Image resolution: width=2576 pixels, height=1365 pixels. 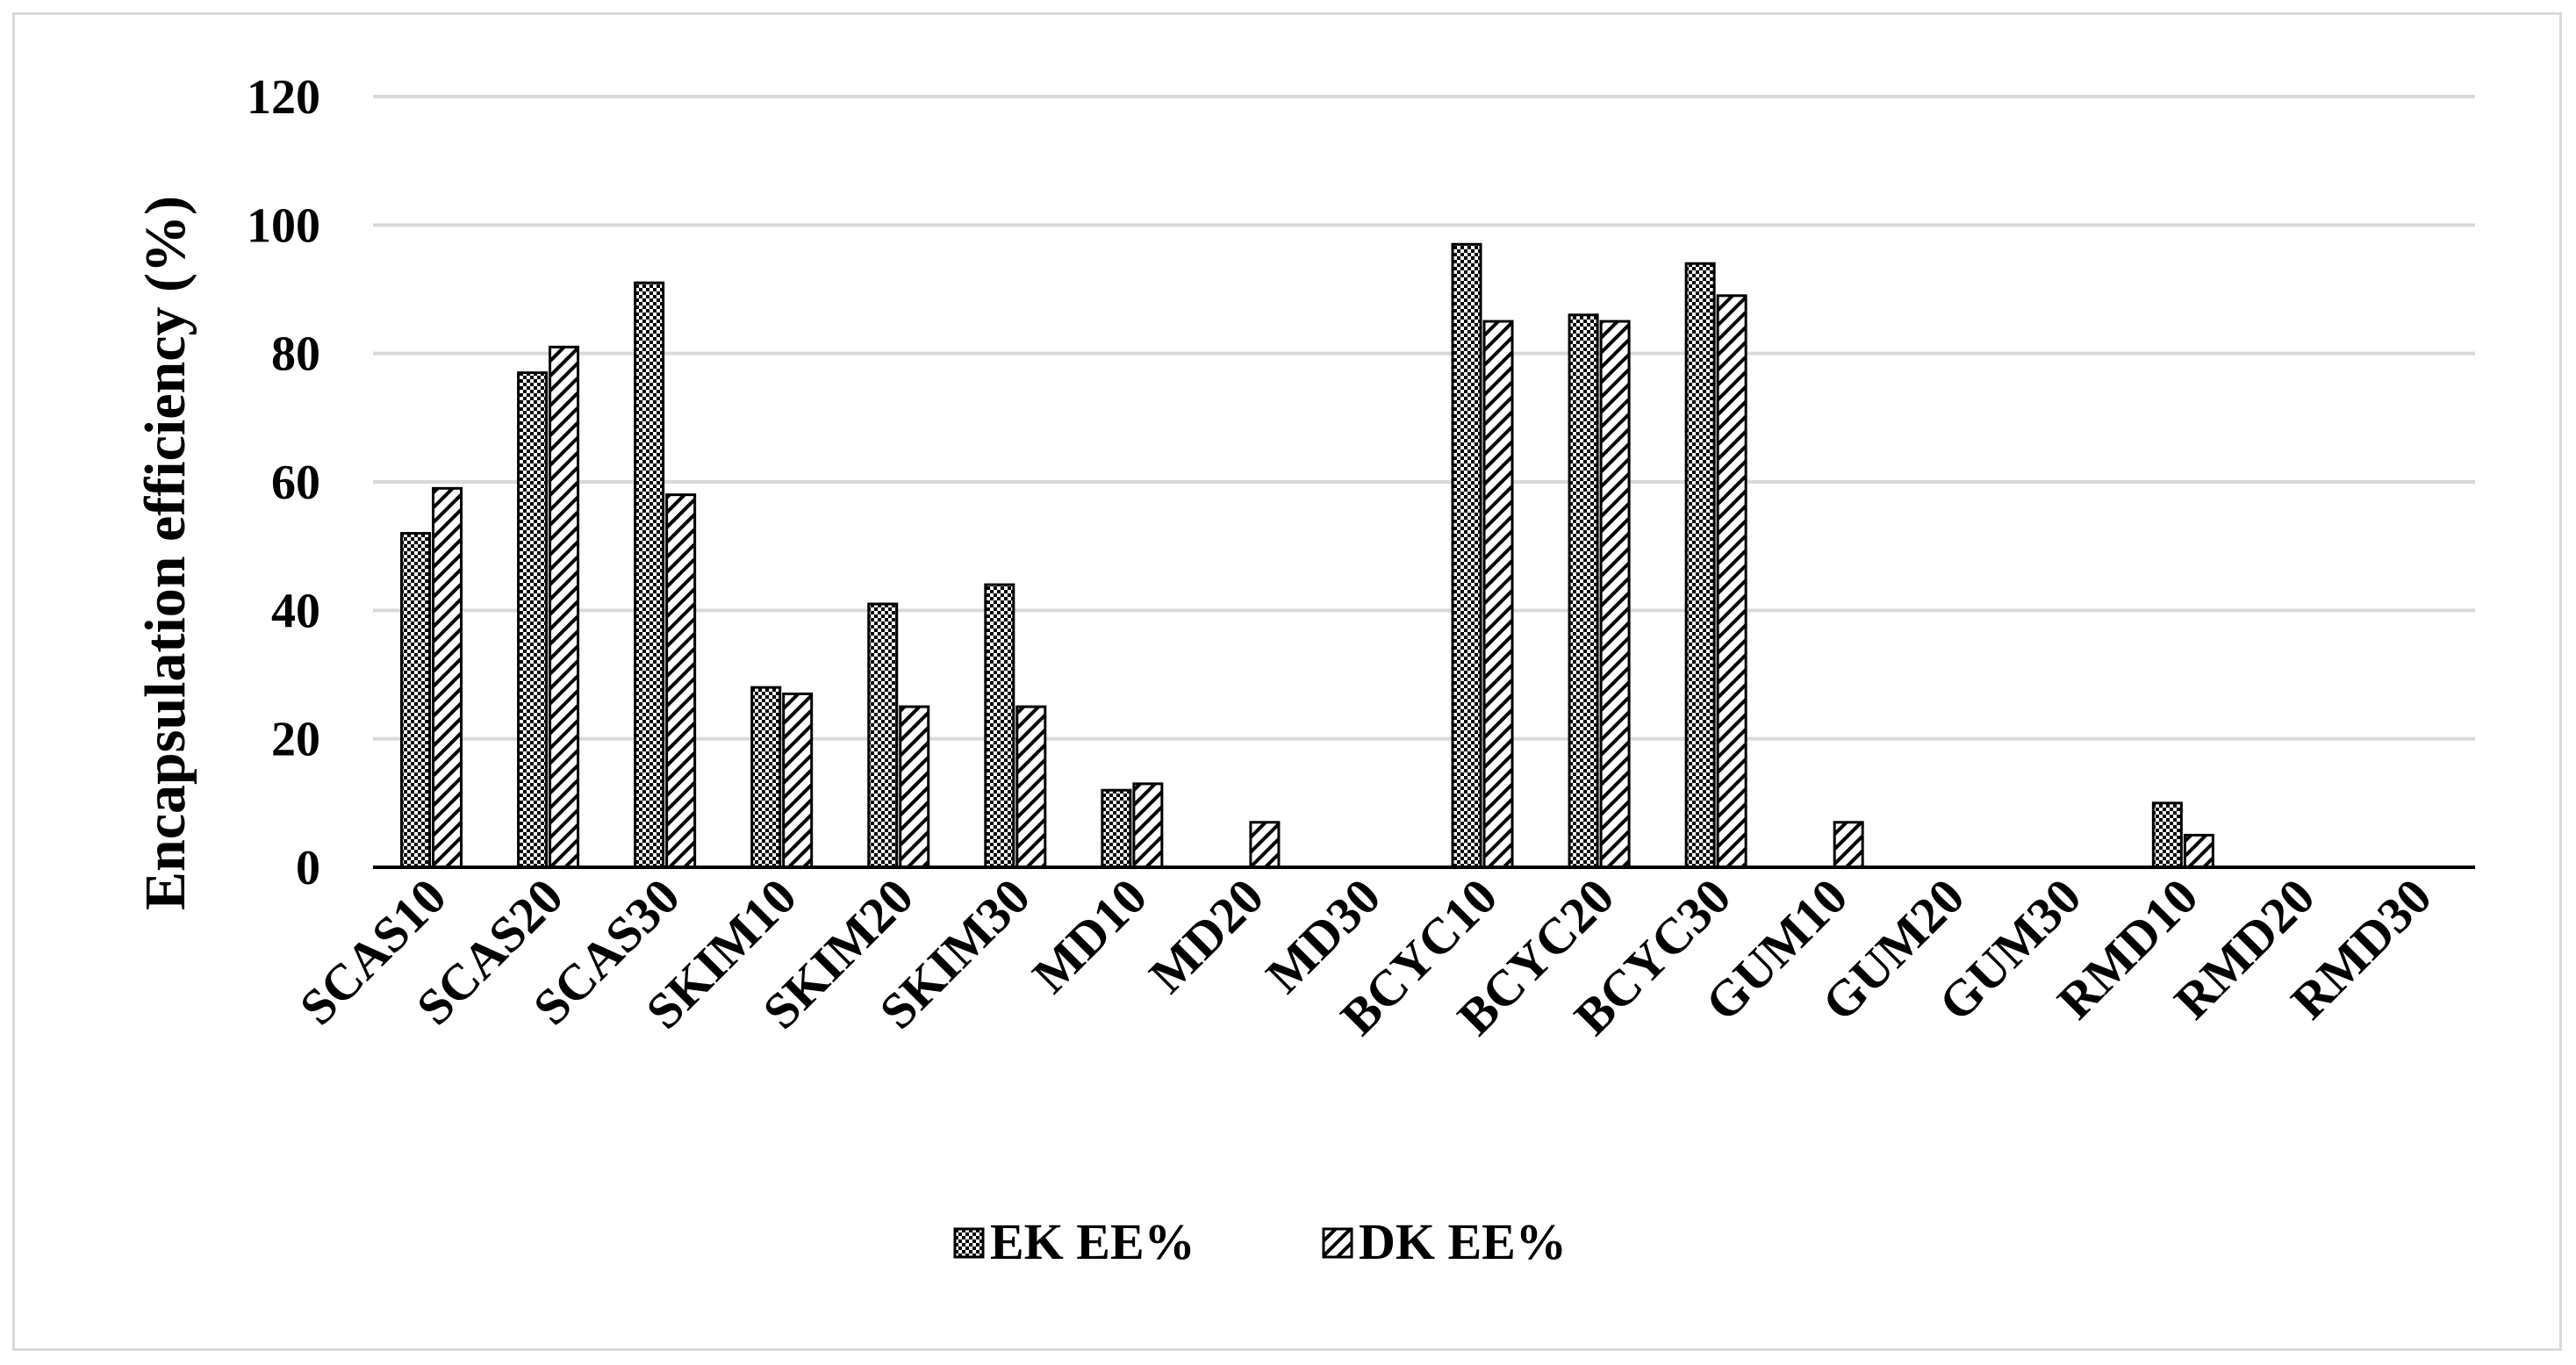 I want to click on bar-dk-md10, so click(x=1148, y=825).